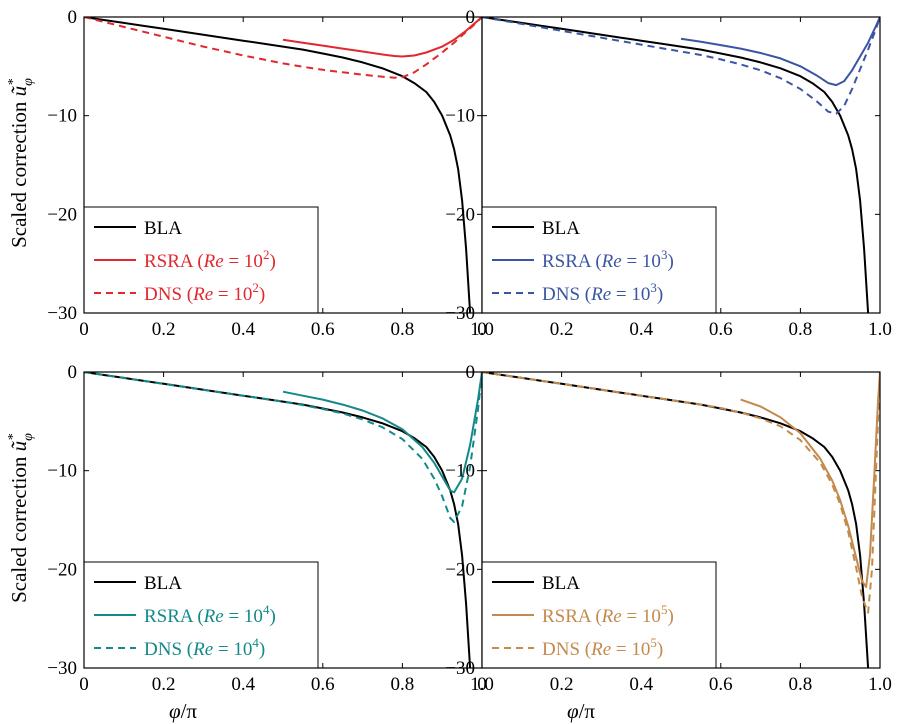  What do you see at coordinates (204, 647) in the screenshot?
I see `legend-label: DNS (Re = 104)` at bounding box center [204, 647].